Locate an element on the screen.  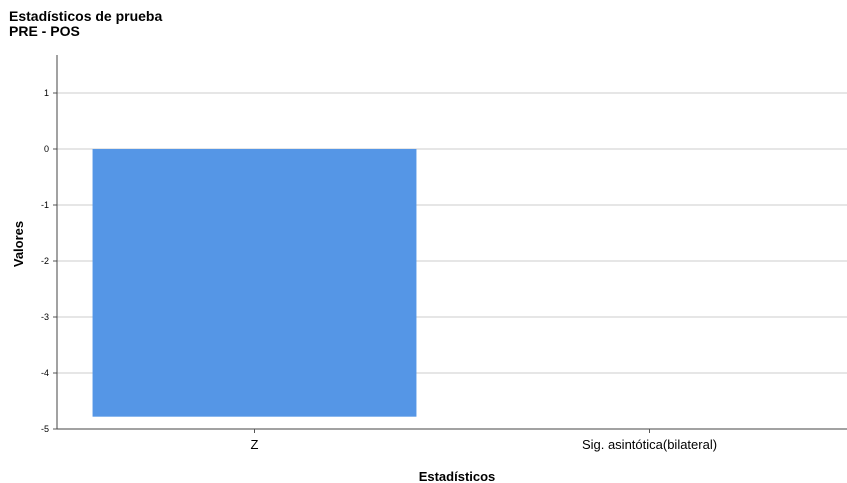
y-tick-label: -5 is located at coordinates (45, 429).